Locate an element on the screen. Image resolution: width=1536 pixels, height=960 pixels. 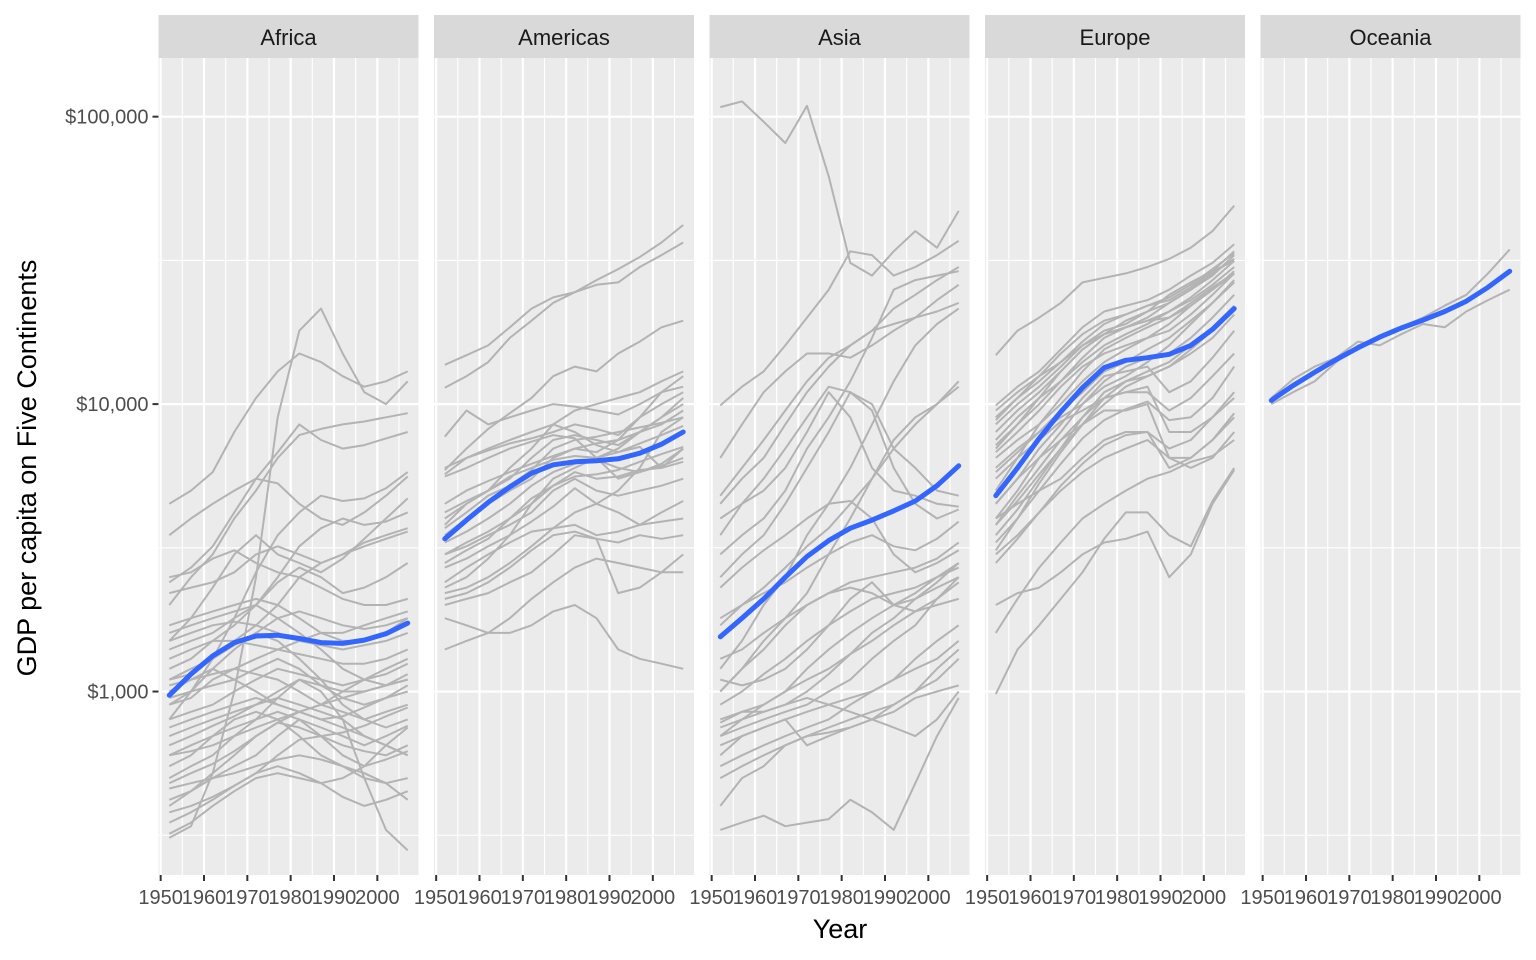
smoothed-trend-line is located at coordinates (1115, 402).